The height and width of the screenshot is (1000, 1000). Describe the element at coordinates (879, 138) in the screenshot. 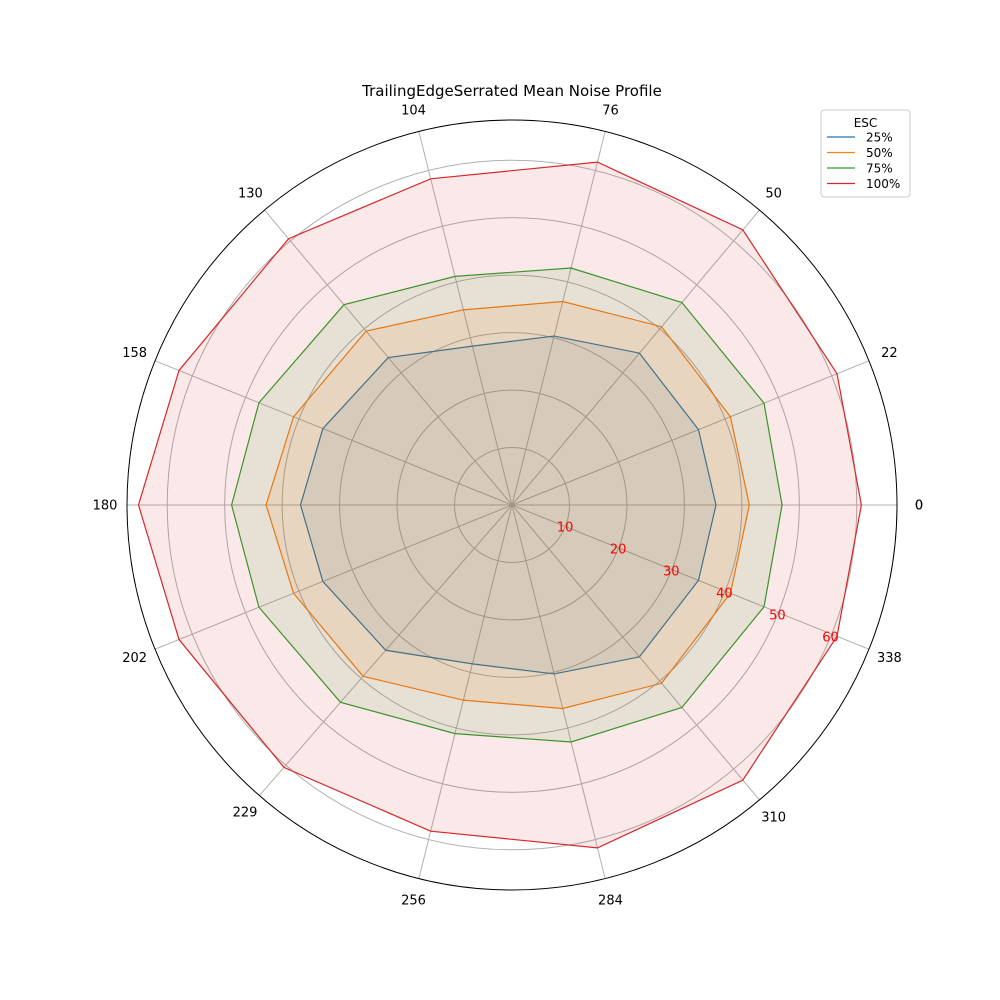

I see `legend-entry-label: 25%` at that location.